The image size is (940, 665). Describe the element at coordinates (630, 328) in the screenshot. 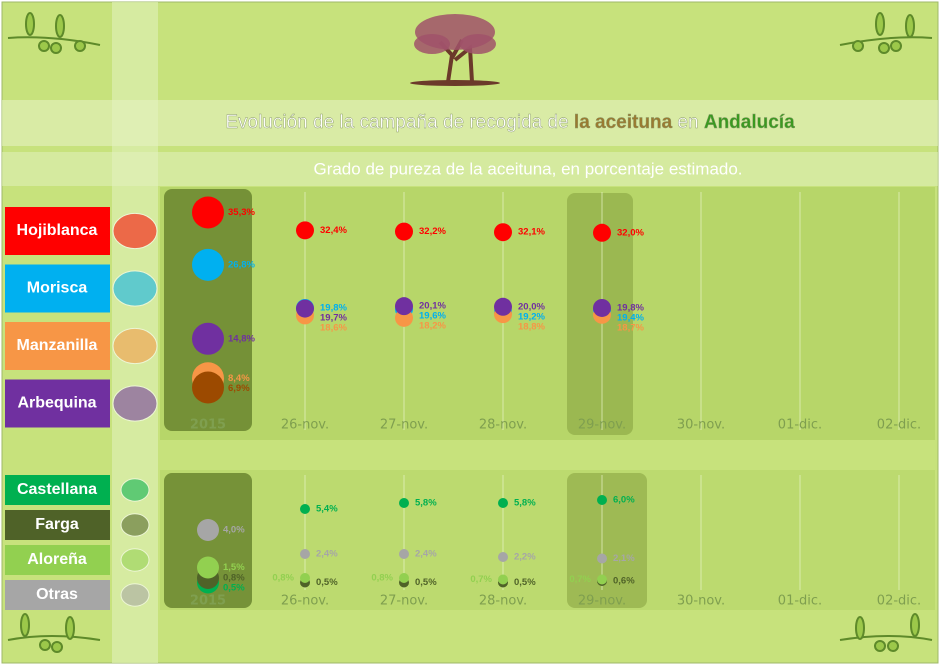

I see `value-label: 18,7%` at that location.